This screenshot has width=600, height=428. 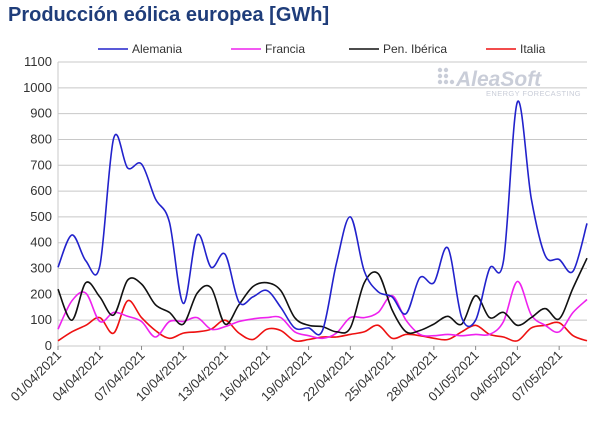 What do you see at coordinates (169, 15) in the screenshot?
I see `chart-title: Producción eólica europea [GWh]` at bounding box center [169, 15].